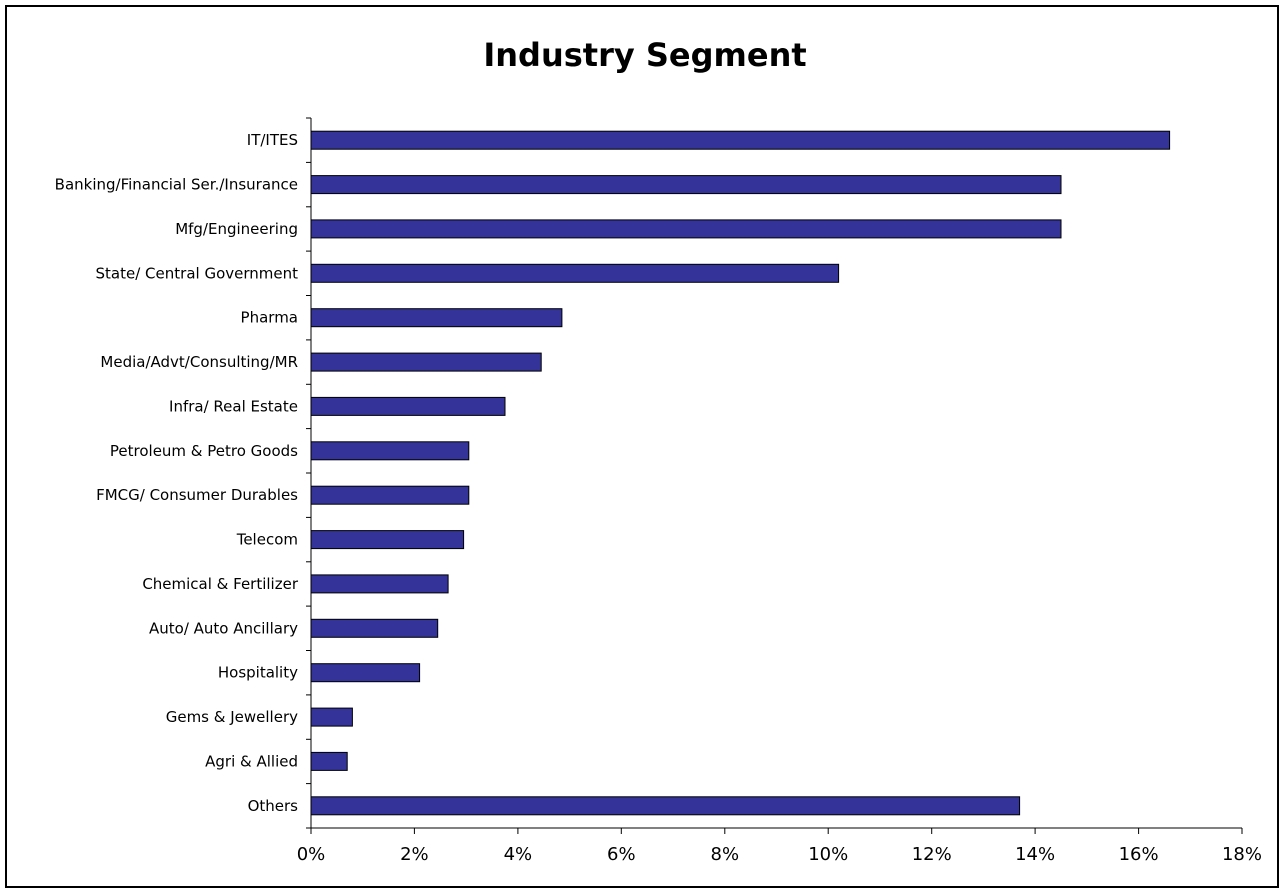 The height and width of the screenshot is (894, 1285). What do you see at coordinates (197, 273) in the screenshot?
I see `category-label: State/ Central Government` at bounding box center [197, 273].